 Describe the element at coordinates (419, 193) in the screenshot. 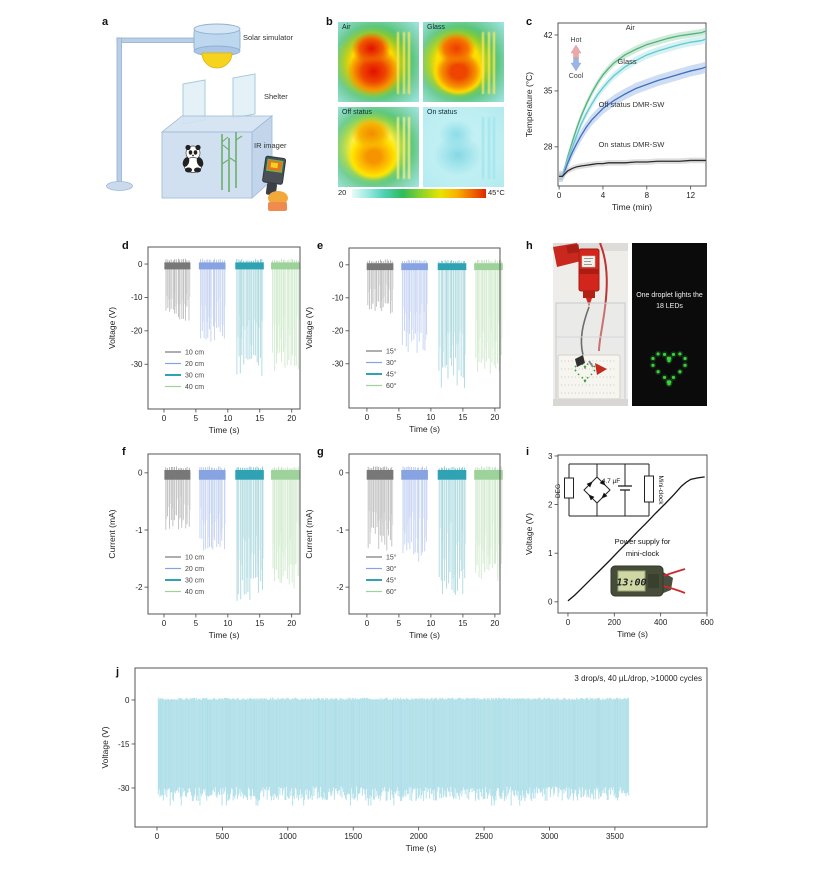

I see `temperature-colorbar` at that location.